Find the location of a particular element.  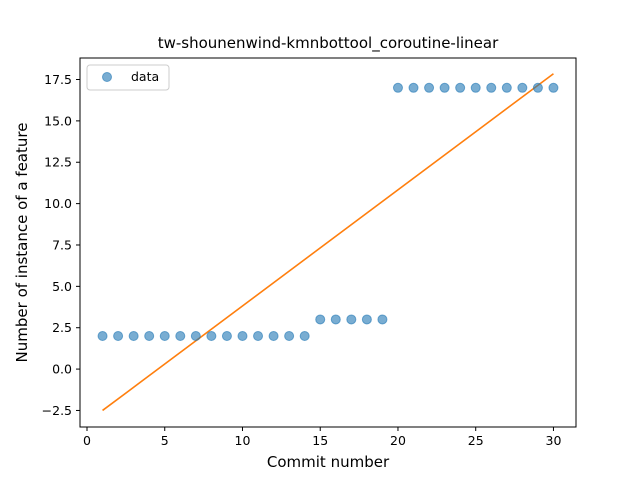

x-tick-label: 10 is located at coordinates (243, 440).